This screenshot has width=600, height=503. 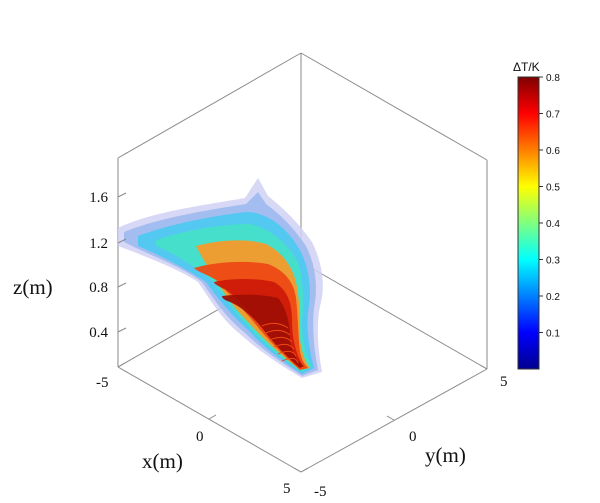 I want to click on colorbar-ticks: 0.1 0.2 0.3 0.4 0.5 0.6 0.7 0.8, so click(x=549, y=206).